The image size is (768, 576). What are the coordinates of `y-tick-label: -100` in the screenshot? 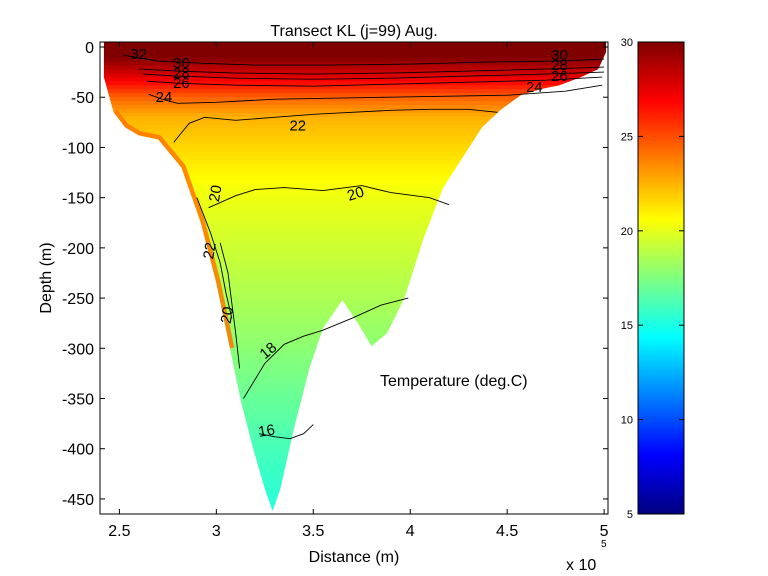 It's located at (78, 148).